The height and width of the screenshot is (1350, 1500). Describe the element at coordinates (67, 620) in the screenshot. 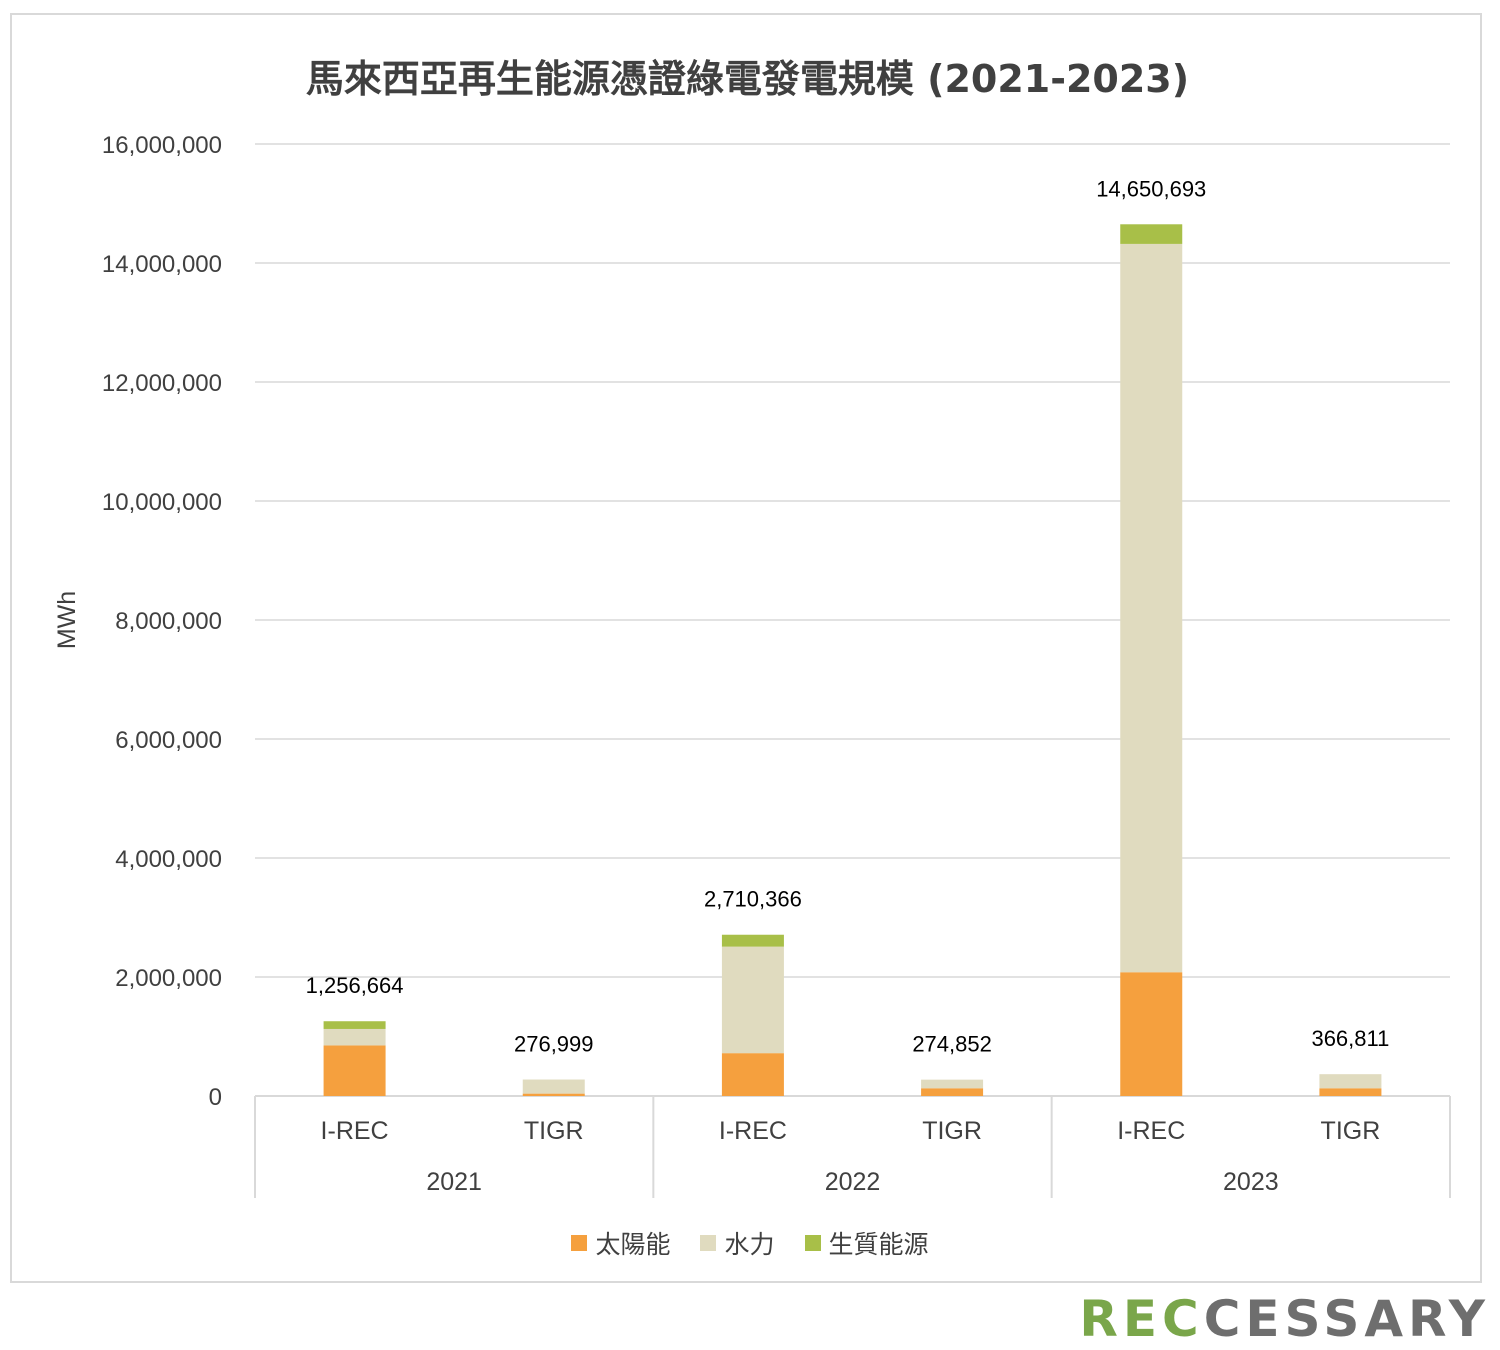

I see `y-axis-label: MWh` at that location.